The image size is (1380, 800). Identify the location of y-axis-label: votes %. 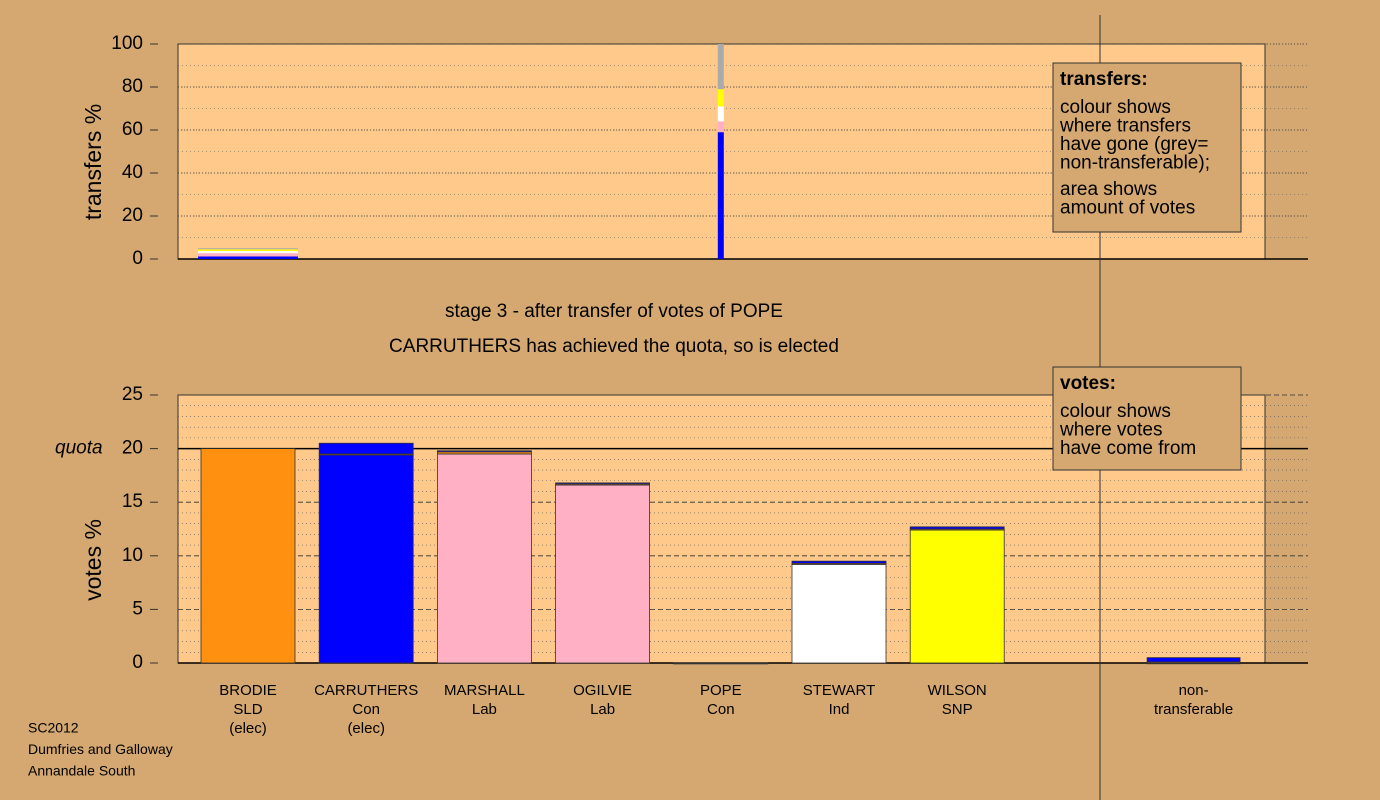
(93, 560).